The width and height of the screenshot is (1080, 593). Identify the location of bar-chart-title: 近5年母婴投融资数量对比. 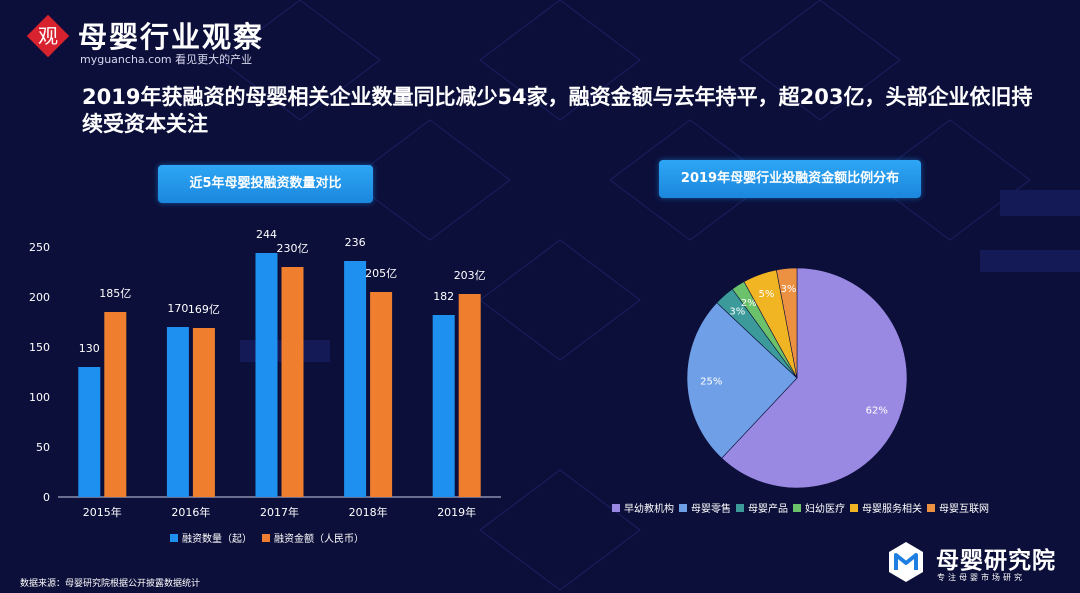
(265, 184).